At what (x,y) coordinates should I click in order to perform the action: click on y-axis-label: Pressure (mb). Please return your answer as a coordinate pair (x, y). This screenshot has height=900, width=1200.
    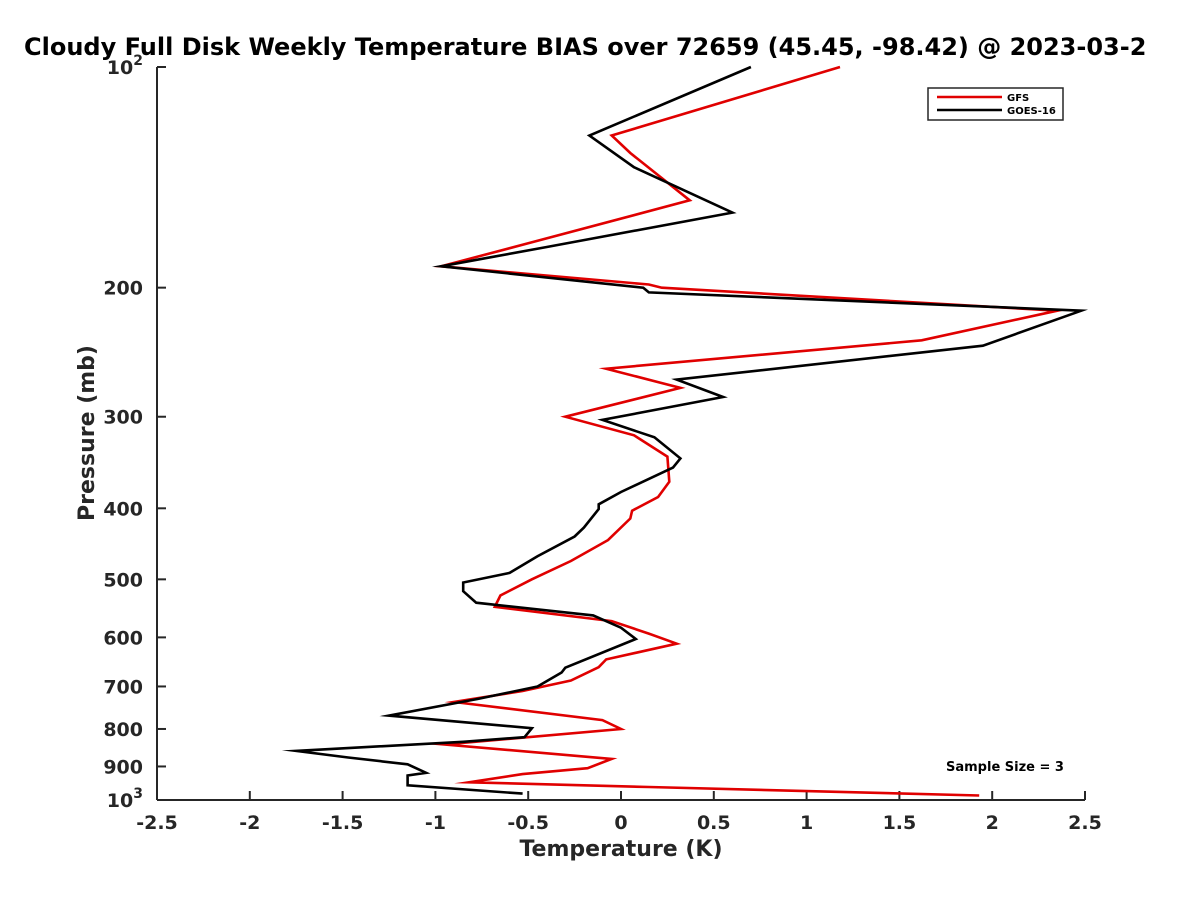
    Looking at the image, I should click on (87, 433).